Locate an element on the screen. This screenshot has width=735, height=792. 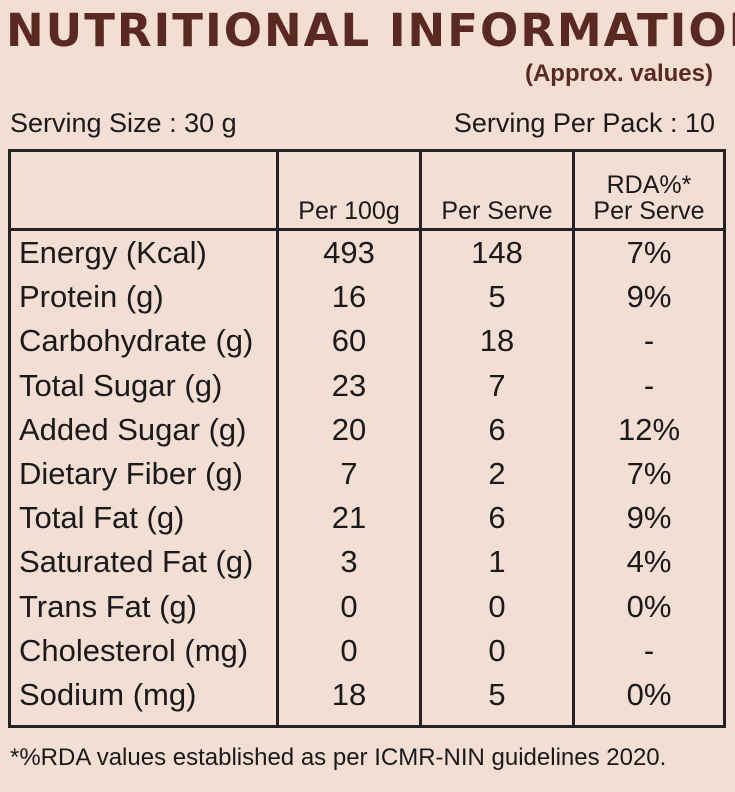
per-100g-value: 3 is located at coordinates (348, 562).